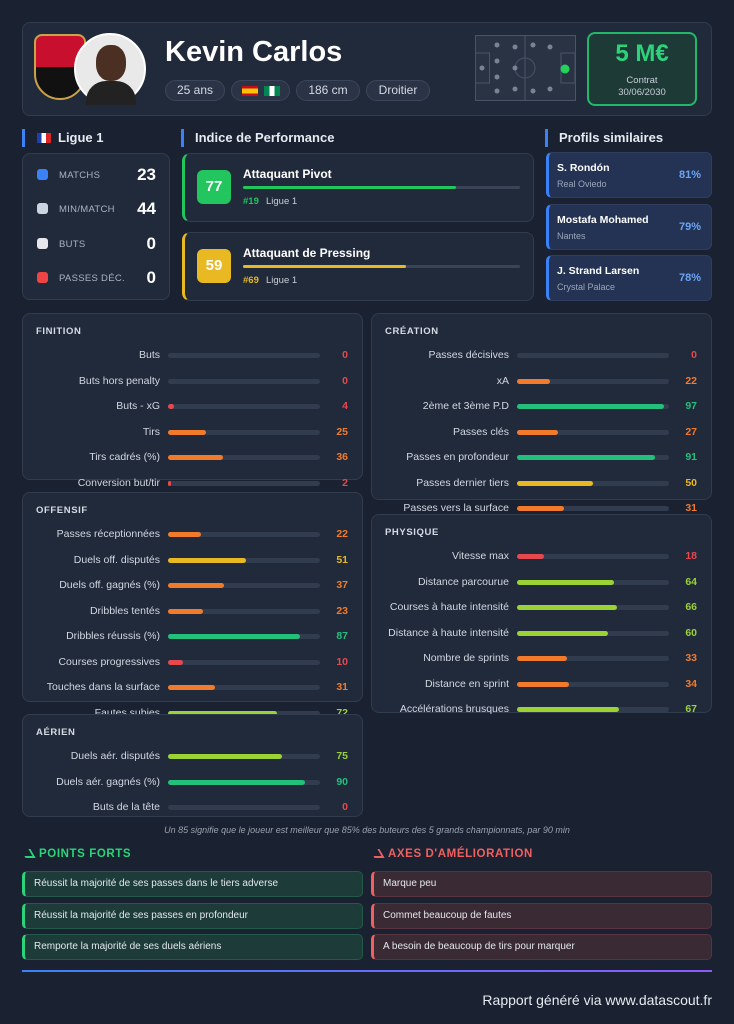  What do you see at coordinates (23, 138) in the screenshot?
I see `heading-accent` at bounding box center [23, 138].